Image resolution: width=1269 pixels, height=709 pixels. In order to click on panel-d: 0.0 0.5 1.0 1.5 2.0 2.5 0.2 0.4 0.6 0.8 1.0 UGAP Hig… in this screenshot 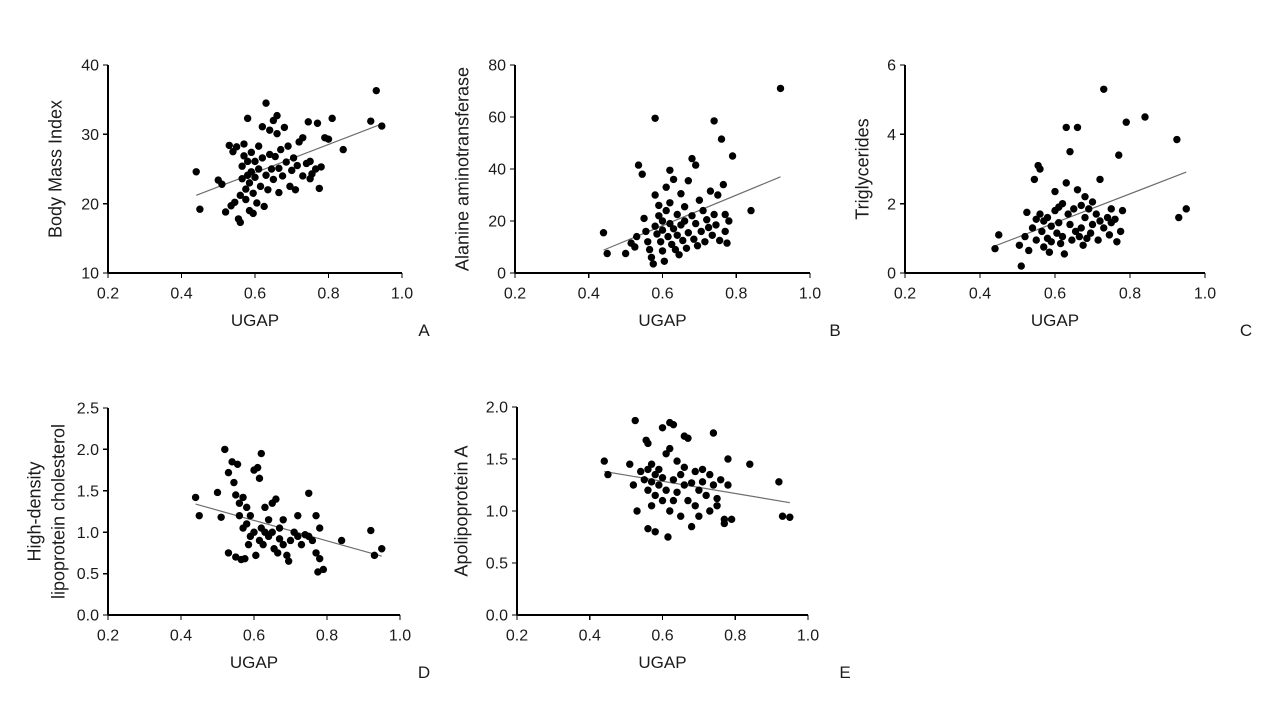, I will do `click(227, 541)`.